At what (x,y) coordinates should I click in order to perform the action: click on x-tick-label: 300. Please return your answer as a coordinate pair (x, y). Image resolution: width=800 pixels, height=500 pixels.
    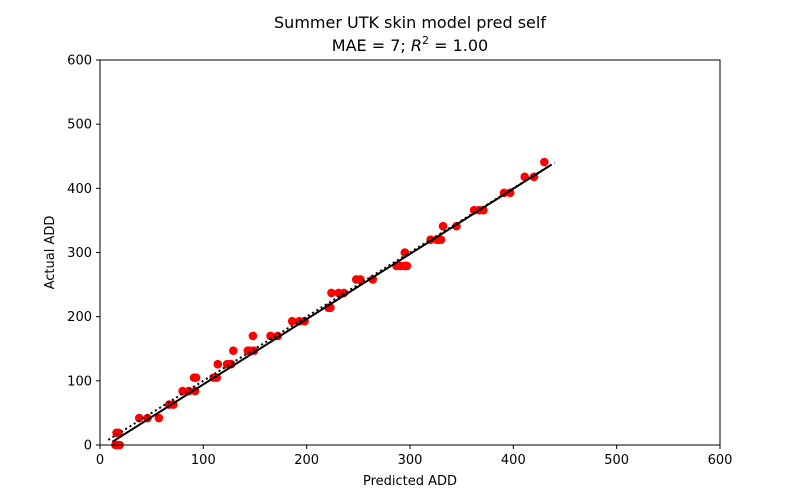
    Looking at the image, I should click on (410, 460).